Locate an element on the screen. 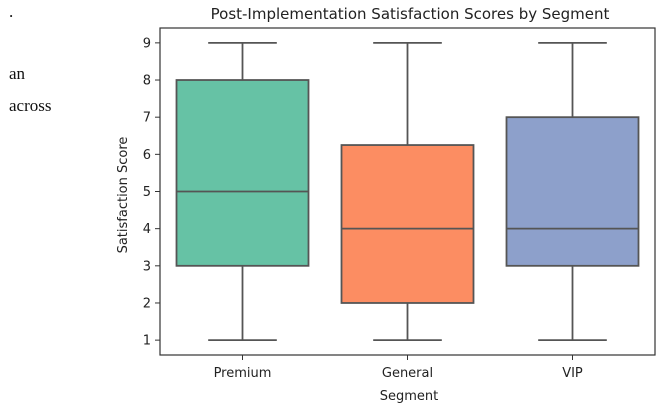 The image size is (657, 404). side-text-fragment-2: an is located at coordinates (17, 73).